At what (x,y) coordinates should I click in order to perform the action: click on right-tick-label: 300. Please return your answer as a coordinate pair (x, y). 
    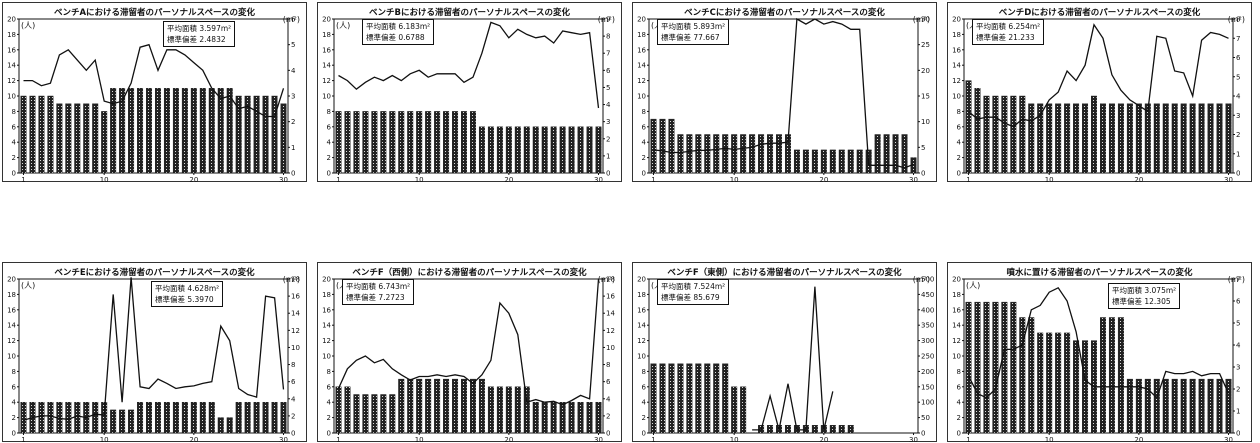
    Looking at the image, I should click on (927, 341).